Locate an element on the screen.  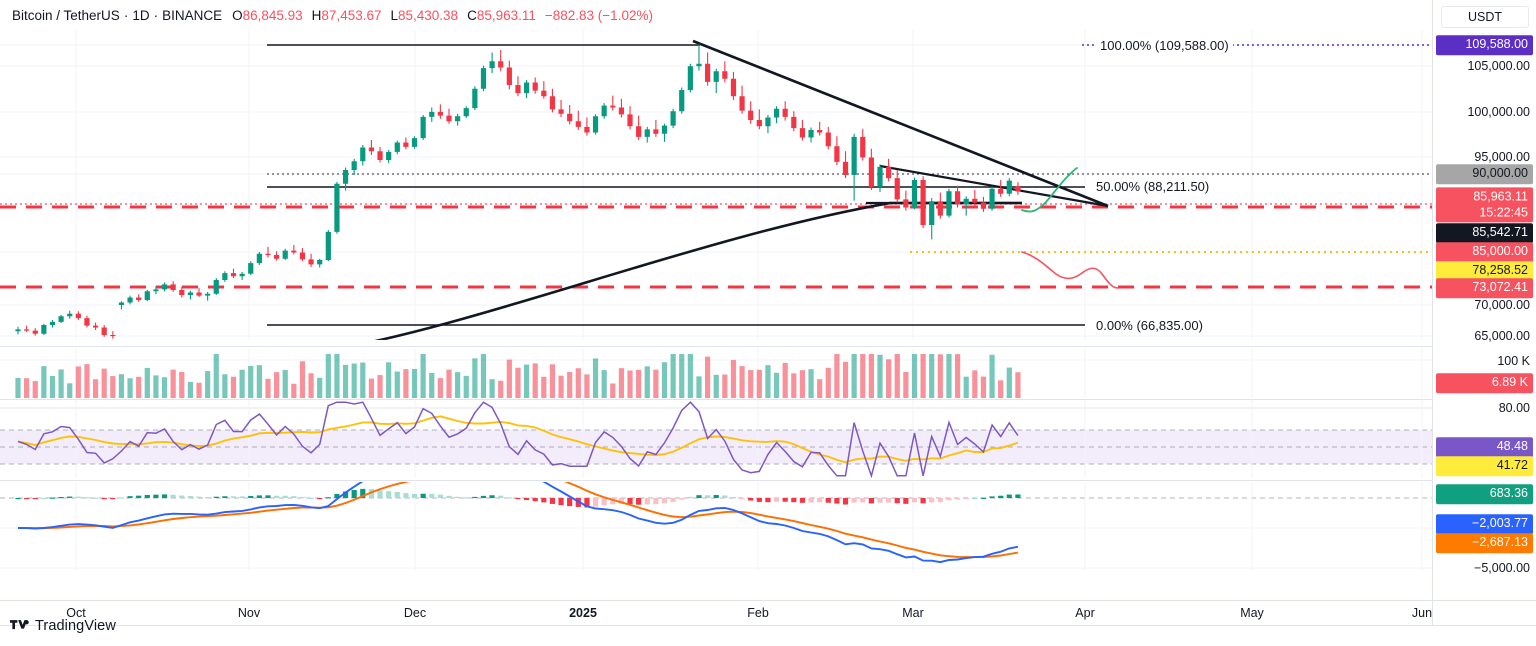
symbol-name: Bitcoin / TetherUS is located at coordinates (66, 15).